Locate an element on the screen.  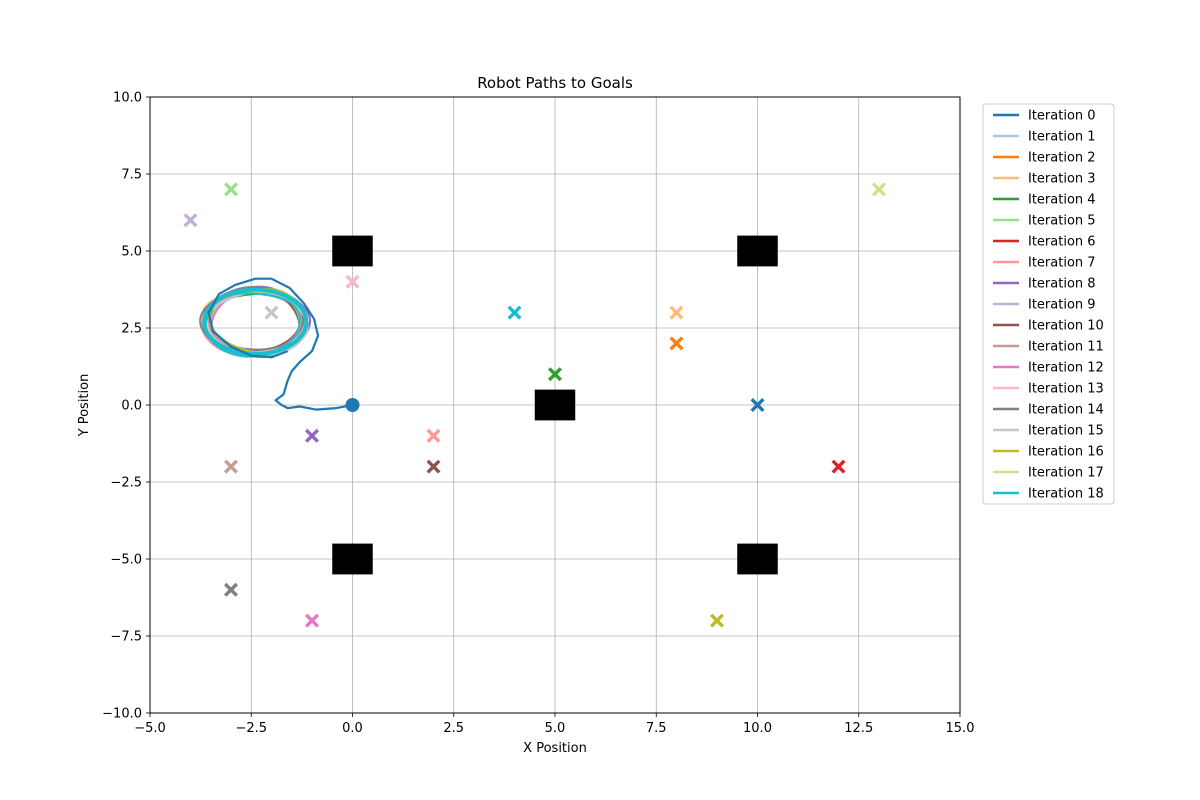
legend-label: Iteration 0 is located at coordinates (1062, 116).